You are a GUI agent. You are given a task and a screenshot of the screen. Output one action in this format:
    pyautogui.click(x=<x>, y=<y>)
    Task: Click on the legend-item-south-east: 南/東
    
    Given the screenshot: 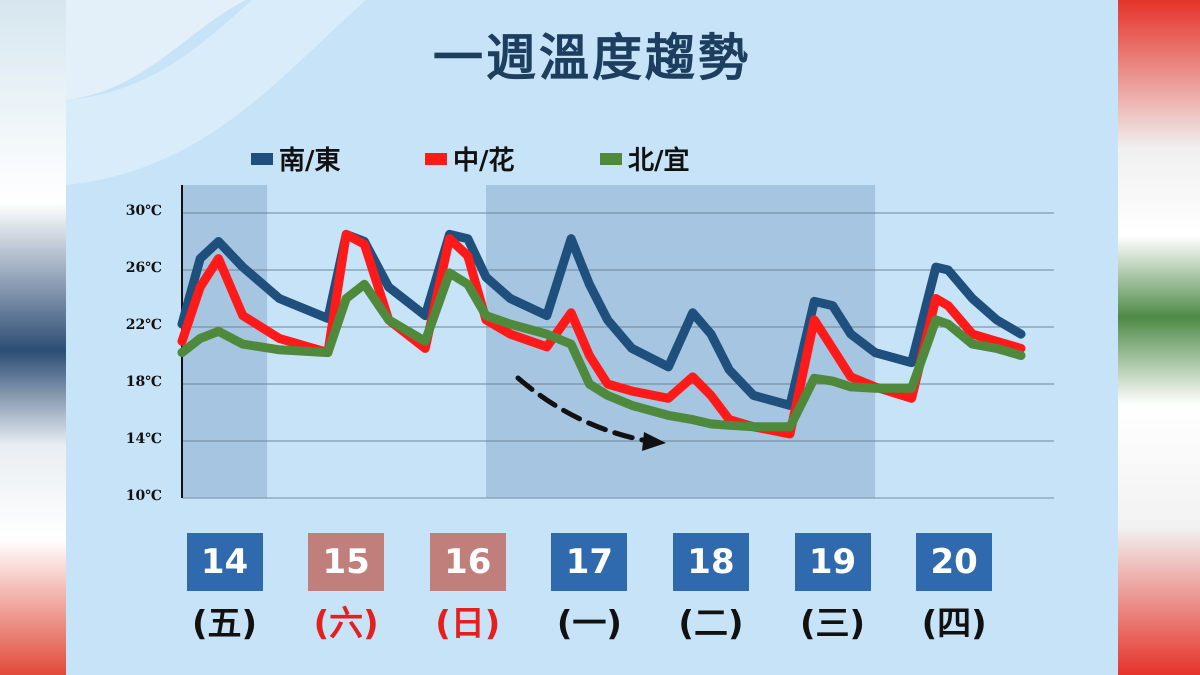 What is the action you would take?
    pyautogui.click(x=296, y=158)
    